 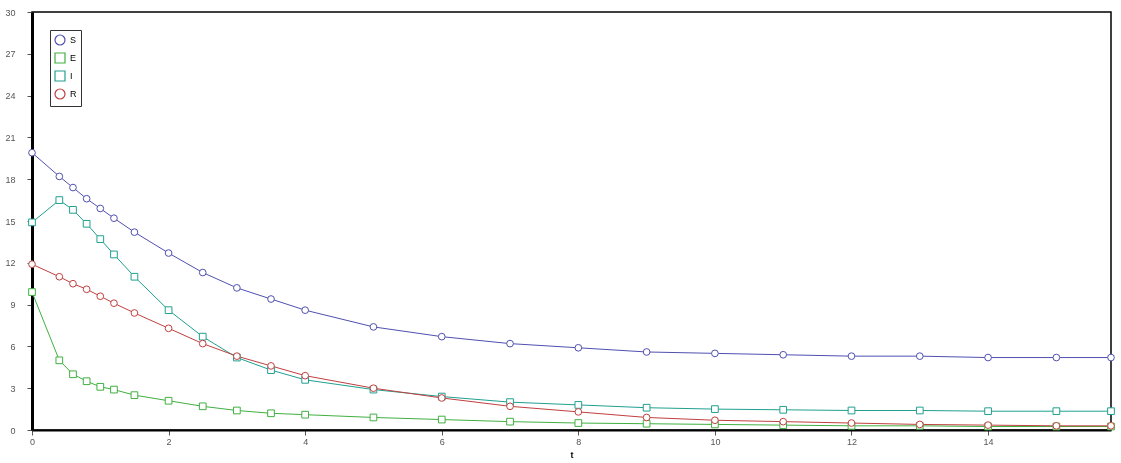 What do you see at coordinates (572, 454) in the screenshot?
I see `x-axis-title: t` at bounding box center [572, 454].